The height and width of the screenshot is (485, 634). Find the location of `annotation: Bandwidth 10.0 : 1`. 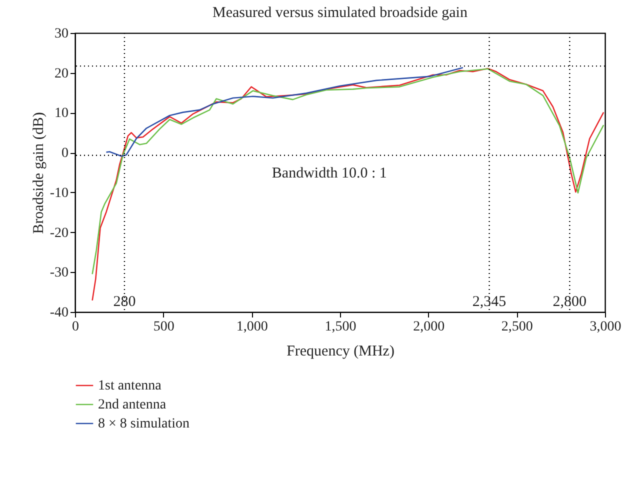

annotation: Bandwidth 10.0 : 1 is located at coordinates (329, 174).